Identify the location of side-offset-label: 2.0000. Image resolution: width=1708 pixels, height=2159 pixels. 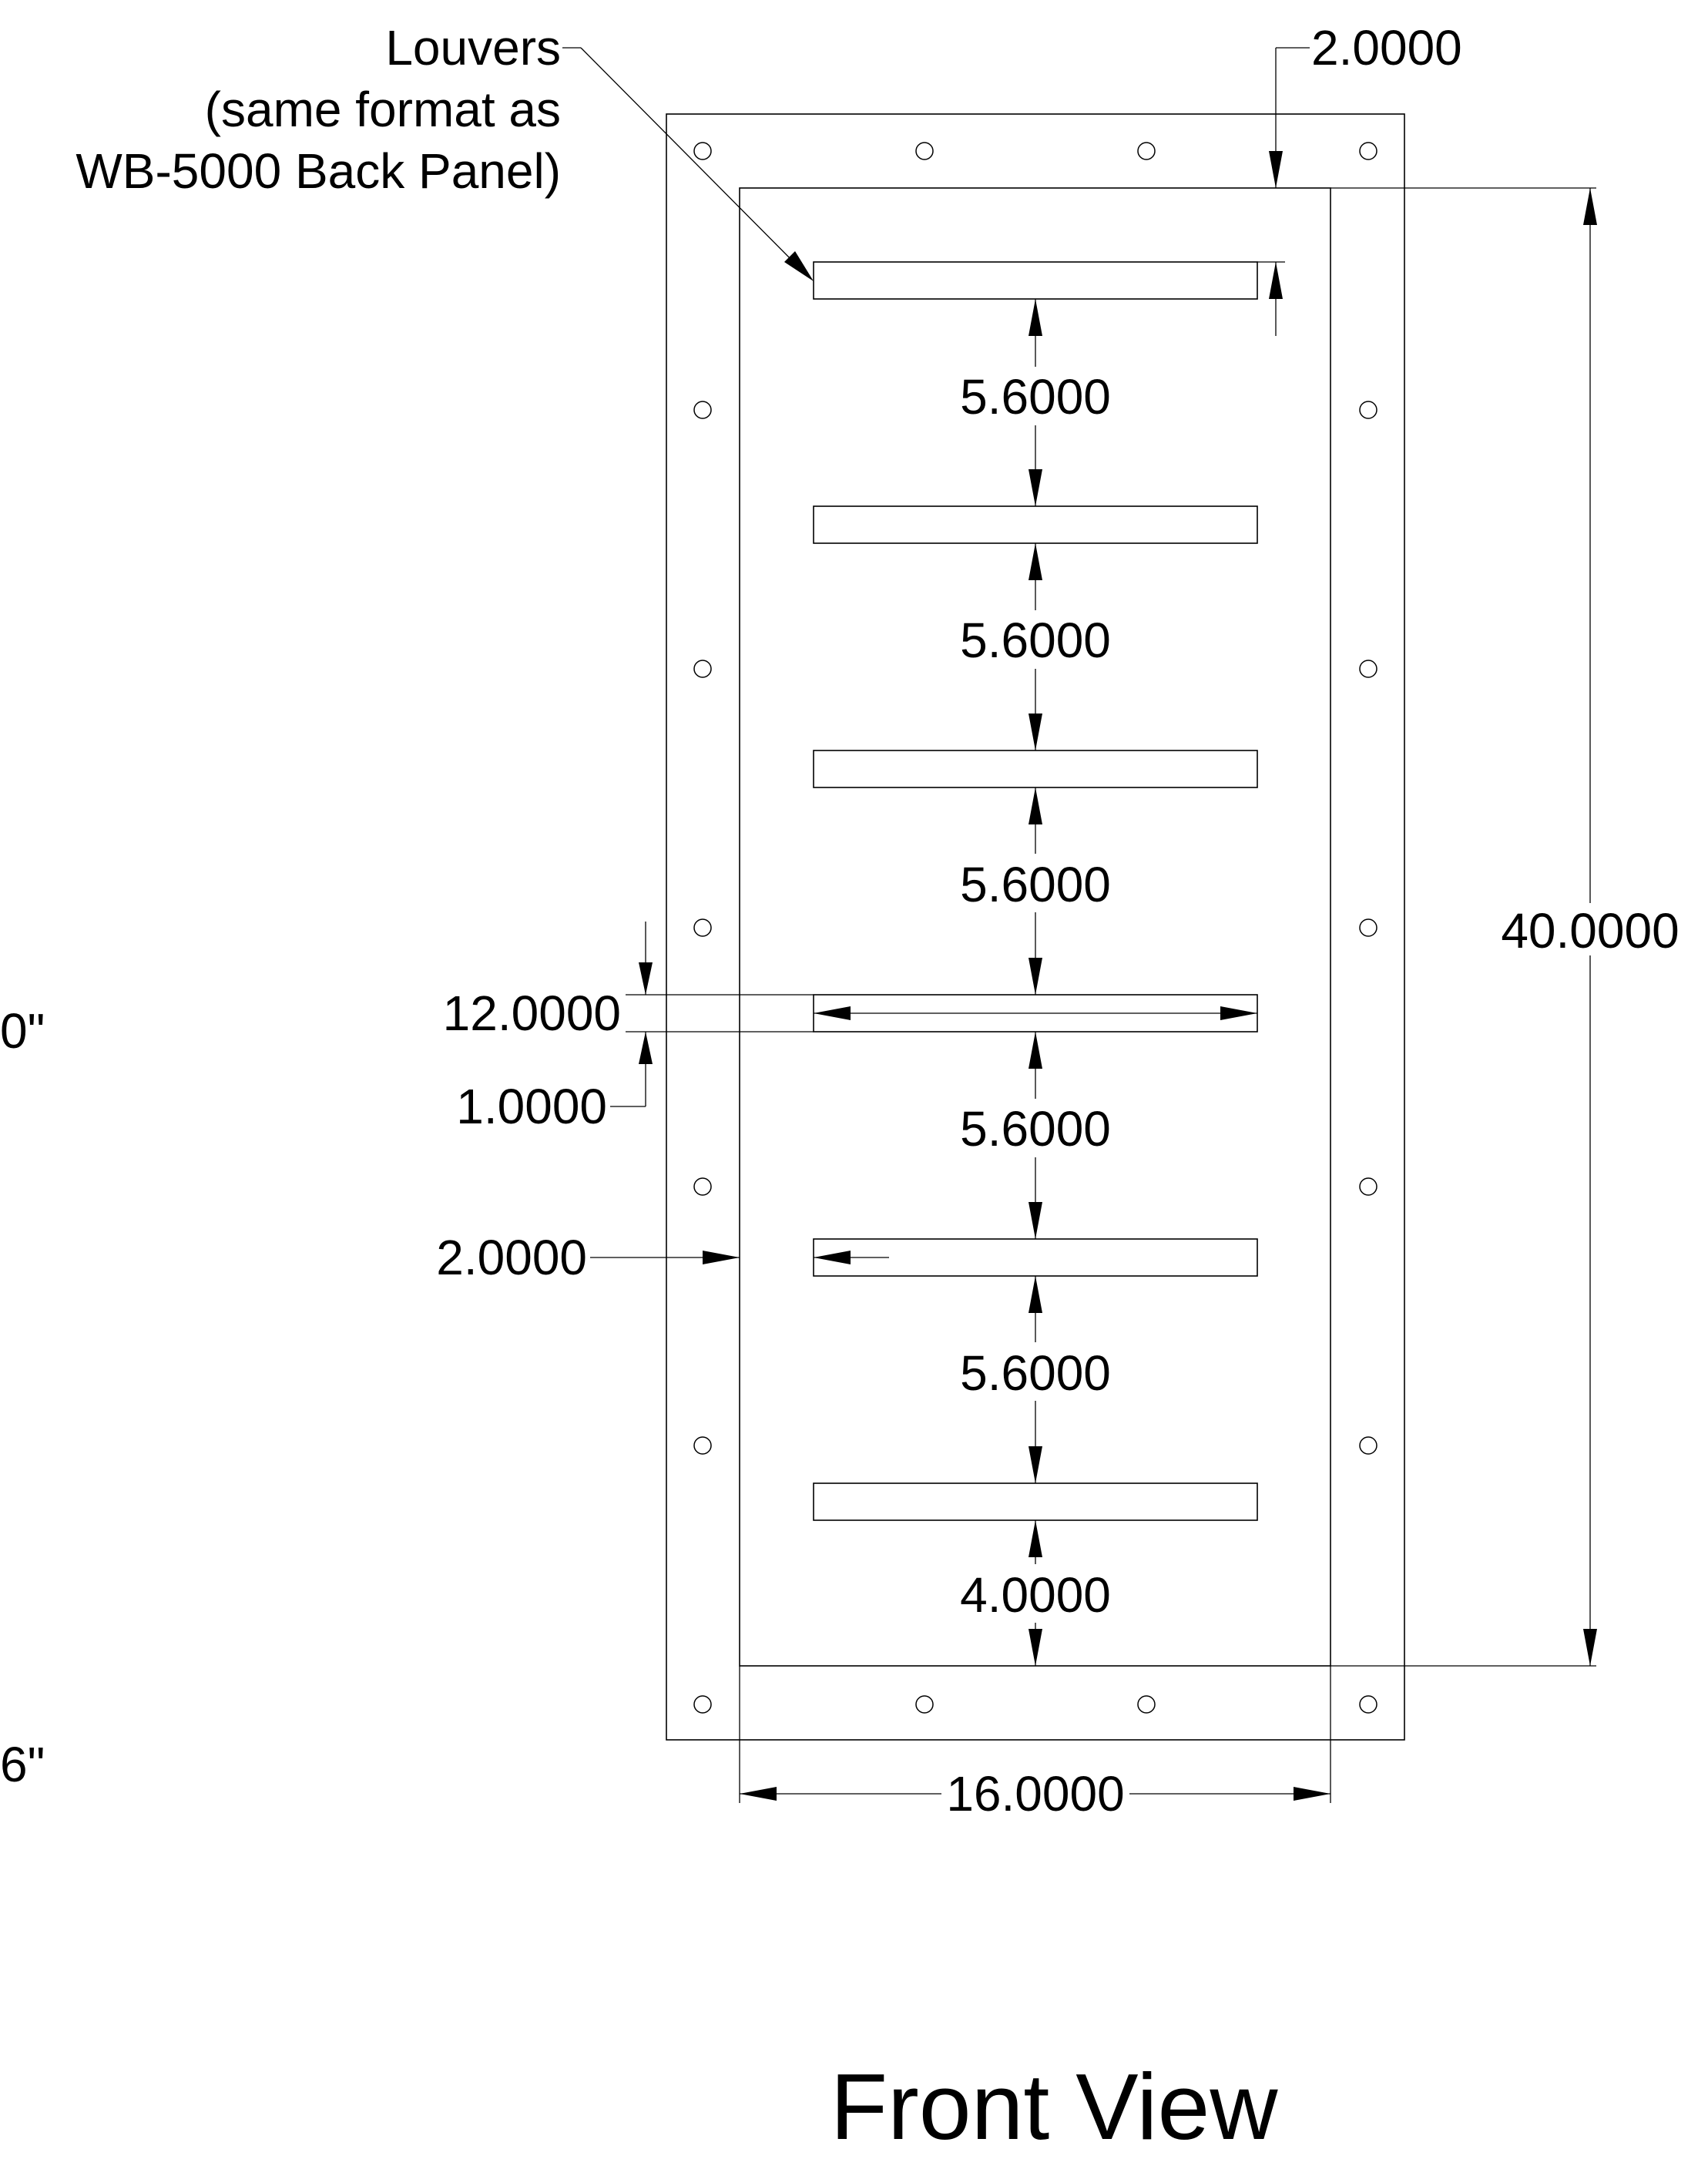
(511, 1257).